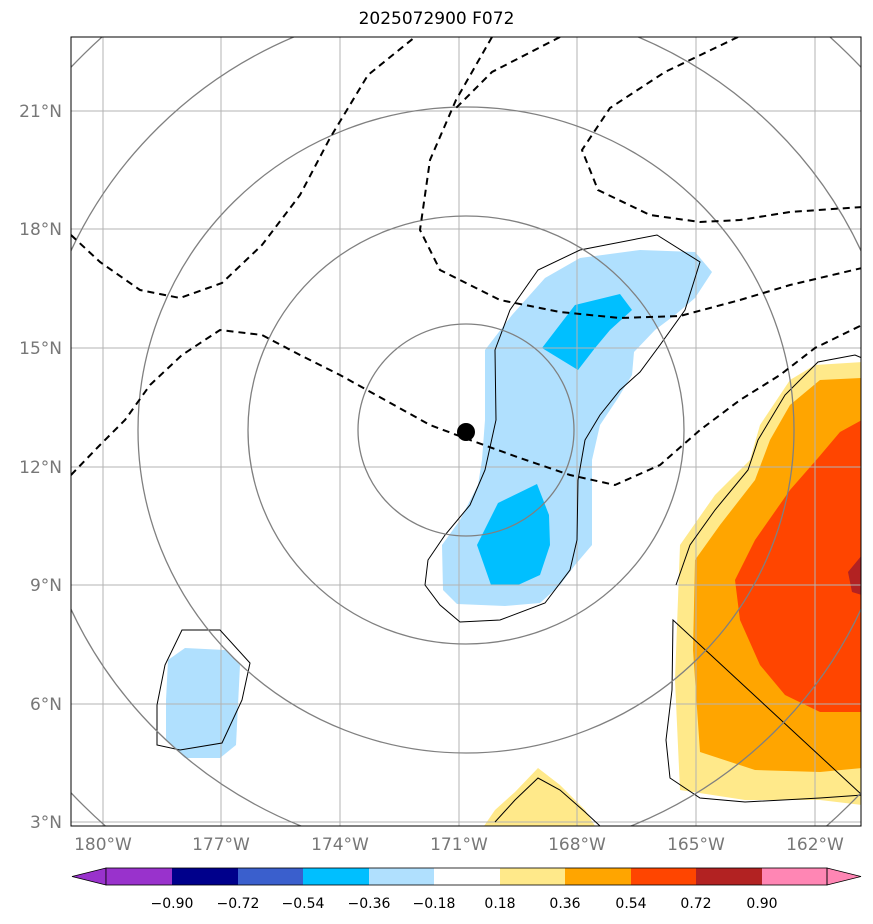 This screenshot has height=924, width=873. I want to click on lon-label: 177°W, so click(221, 845).